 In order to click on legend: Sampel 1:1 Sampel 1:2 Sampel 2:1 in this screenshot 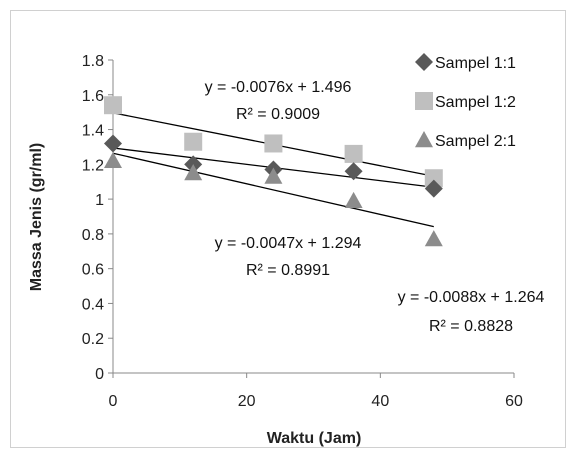, I will do `click(465, 101)`.